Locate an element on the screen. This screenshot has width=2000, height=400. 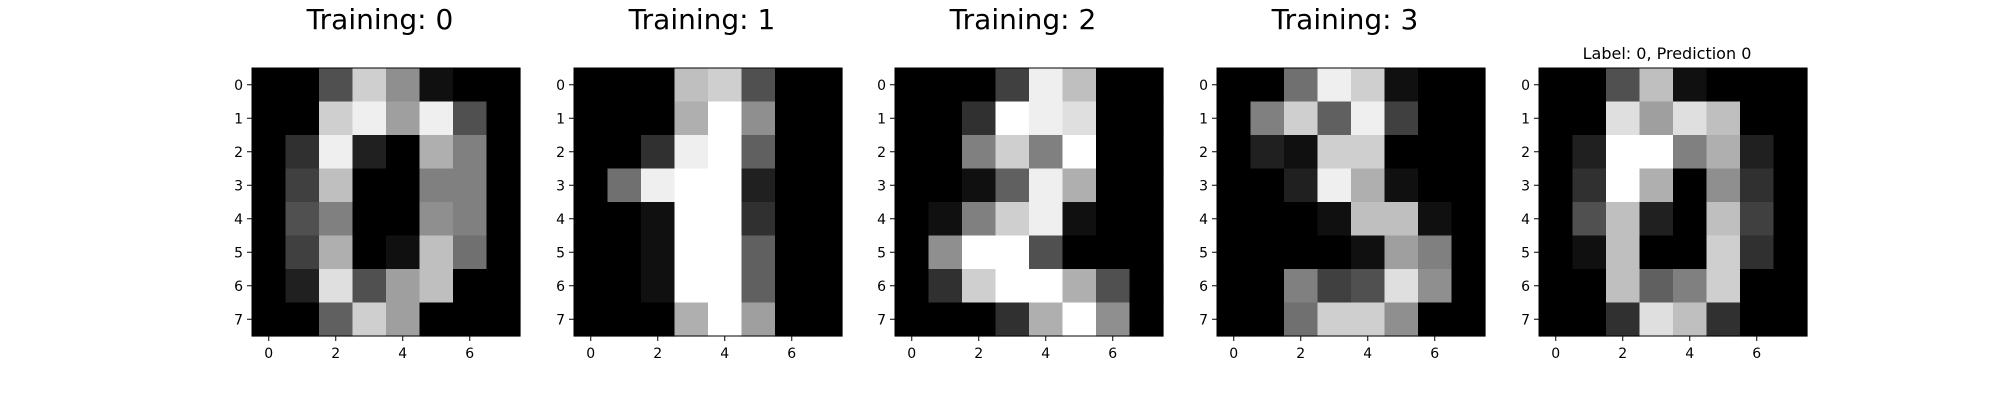
digit-heatmap: 0 1 2 3 4 5 6 7 0 2 4 6 is located at coordinates (1664, 214).